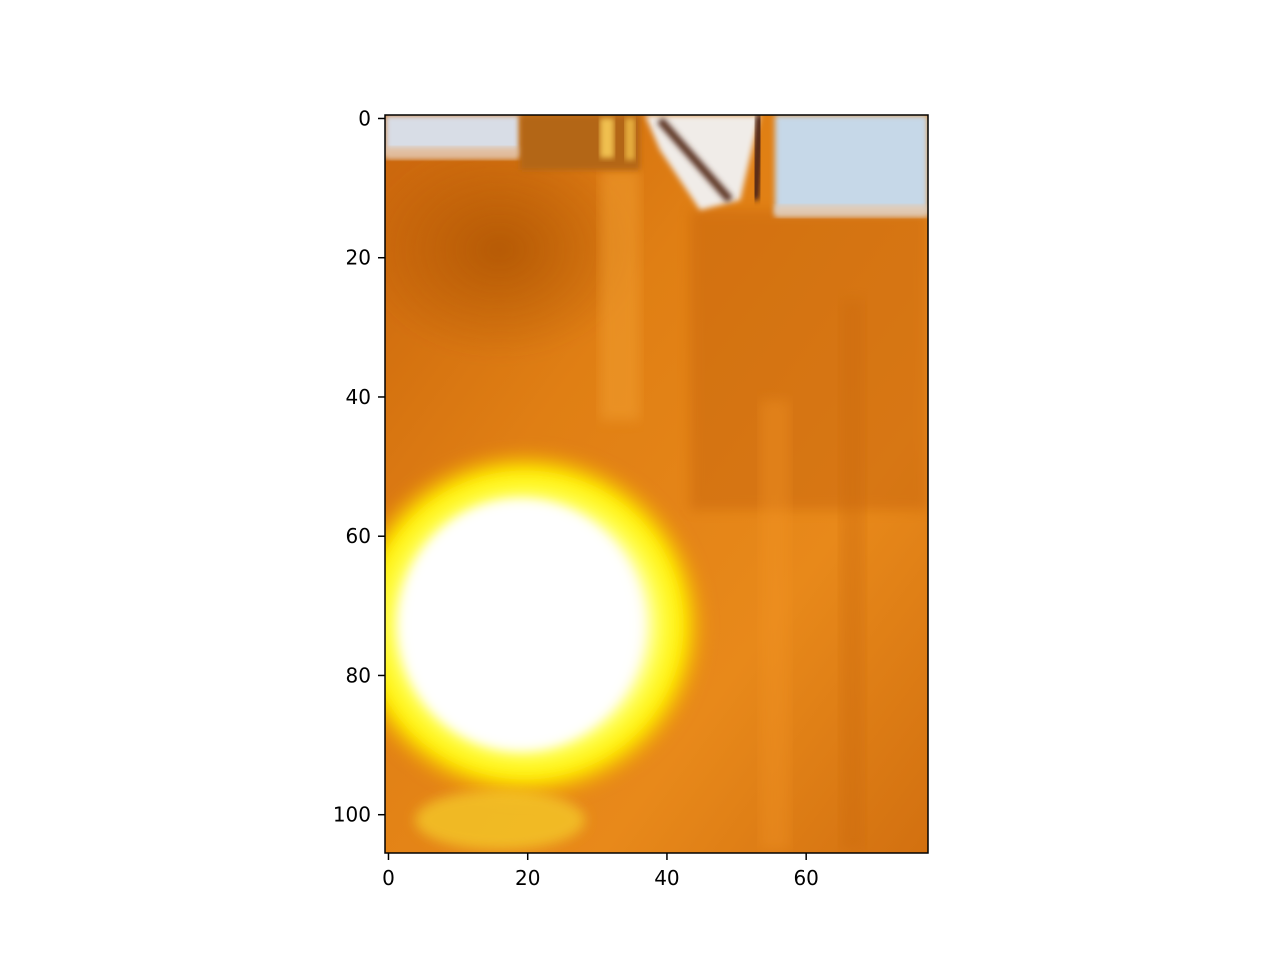 The image size is (1280, 960). What do you see at coordinates (364, 118) in the screenshot?
I see `y-tick-label: 0` at bounding box center [364, 118].